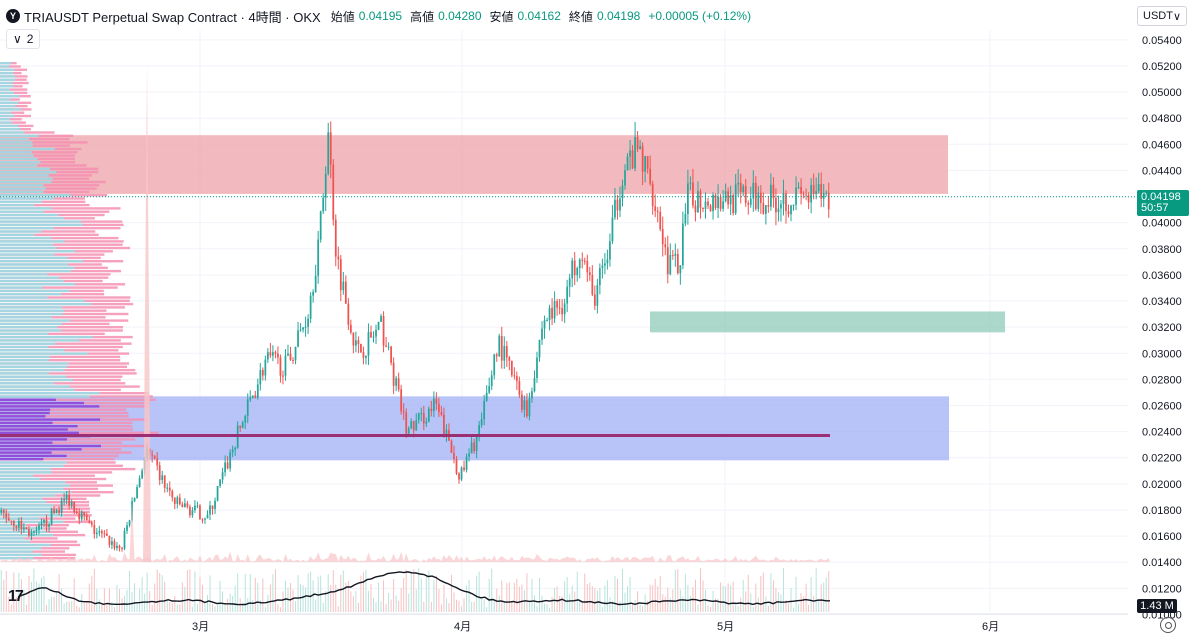 This screenshot has width=1200, height=639. What do you see at coordinates (1162, 511) in the screenshot?
I see `y-tick-label: 0.01800` at bounding box center [1162, 511].